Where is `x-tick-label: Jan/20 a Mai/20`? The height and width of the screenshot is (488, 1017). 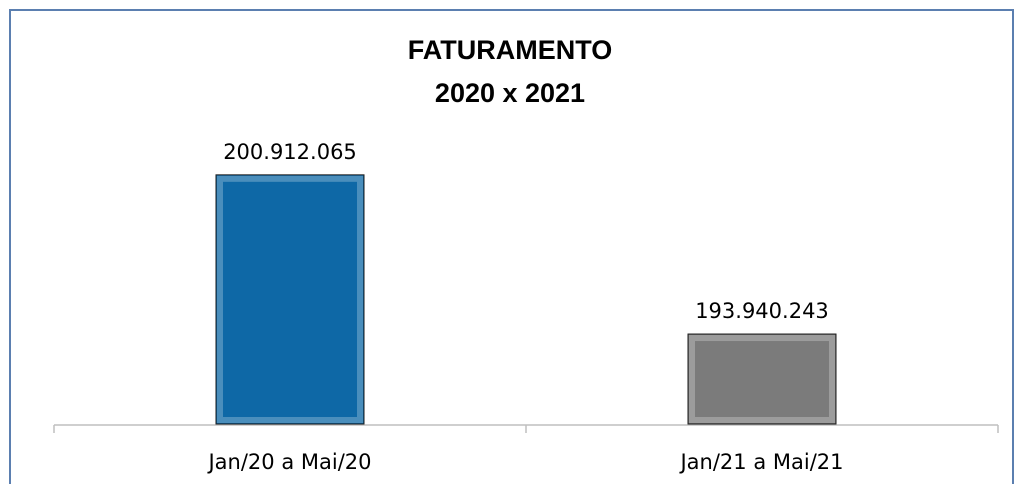
x-tick-label: Jan/20 a Mai/20 is located at coordinates (288, 462).